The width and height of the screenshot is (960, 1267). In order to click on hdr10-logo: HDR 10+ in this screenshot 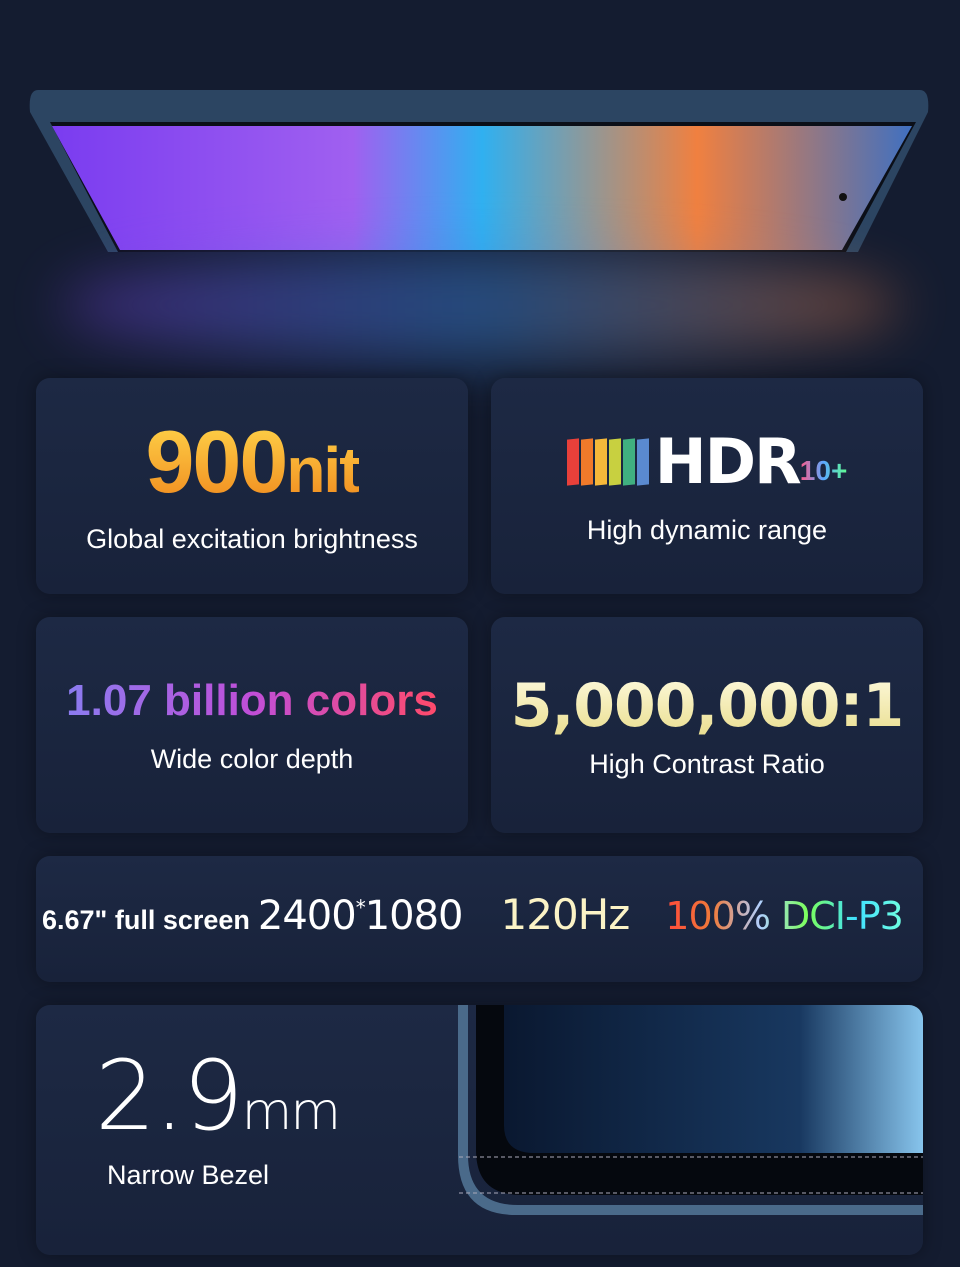, I will do `click(706, 461)`.